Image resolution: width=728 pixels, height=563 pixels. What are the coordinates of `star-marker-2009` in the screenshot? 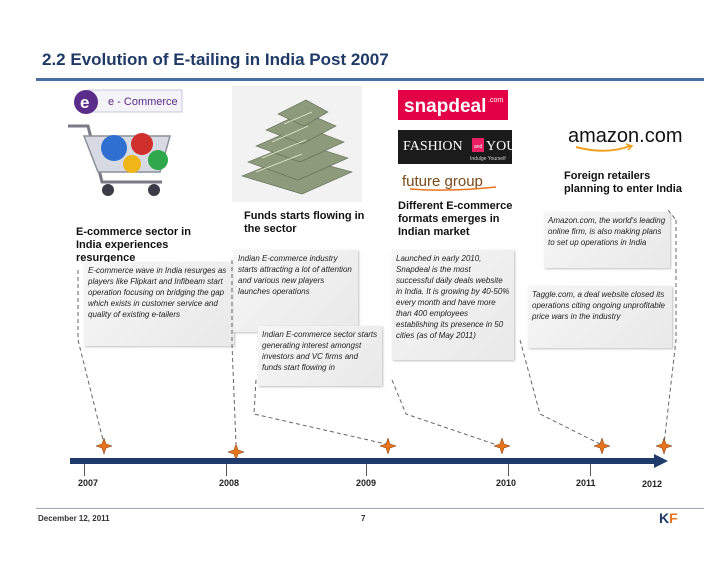 It's located at (388, 446).